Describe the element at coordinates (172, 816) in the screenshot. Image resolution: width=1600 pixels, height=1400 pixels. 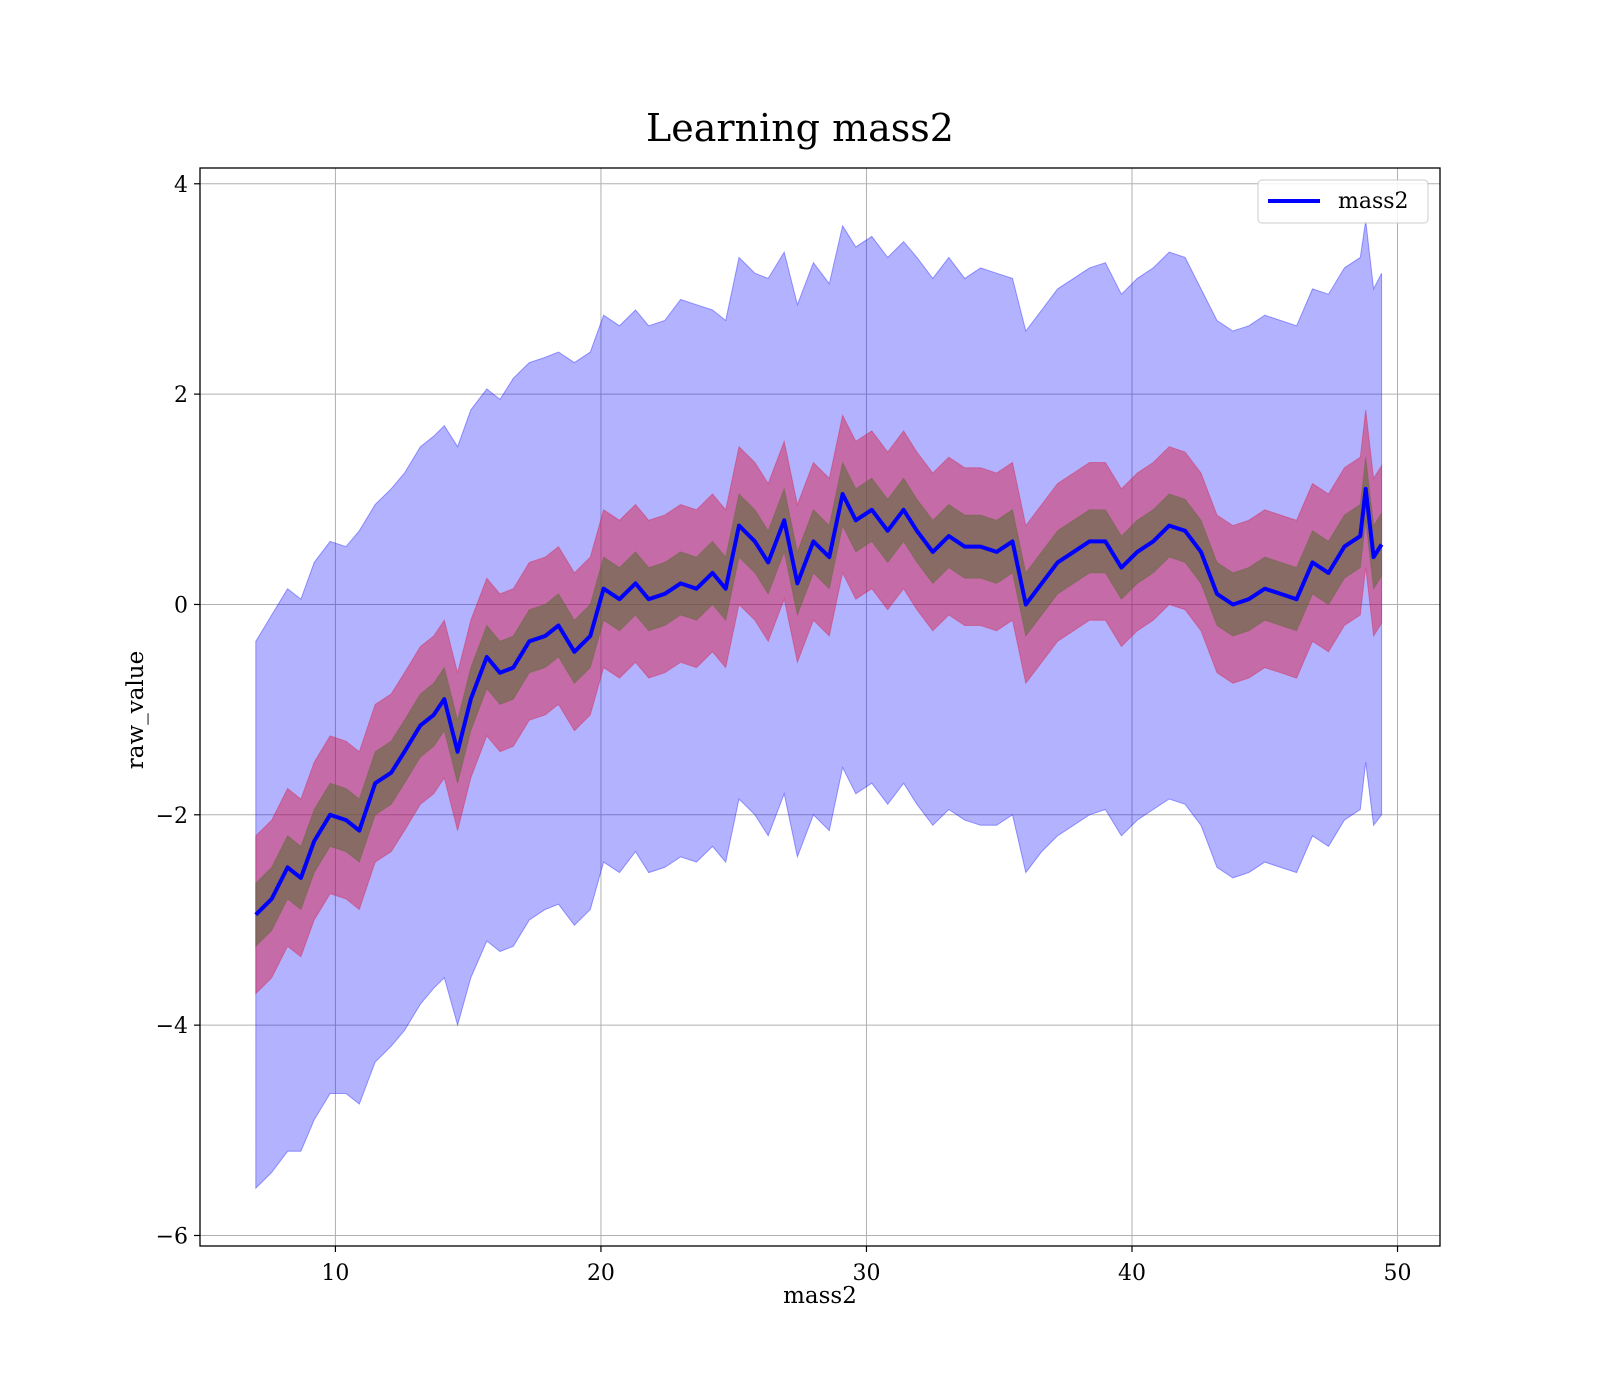
I see `y-tick-label: −2` at that location.